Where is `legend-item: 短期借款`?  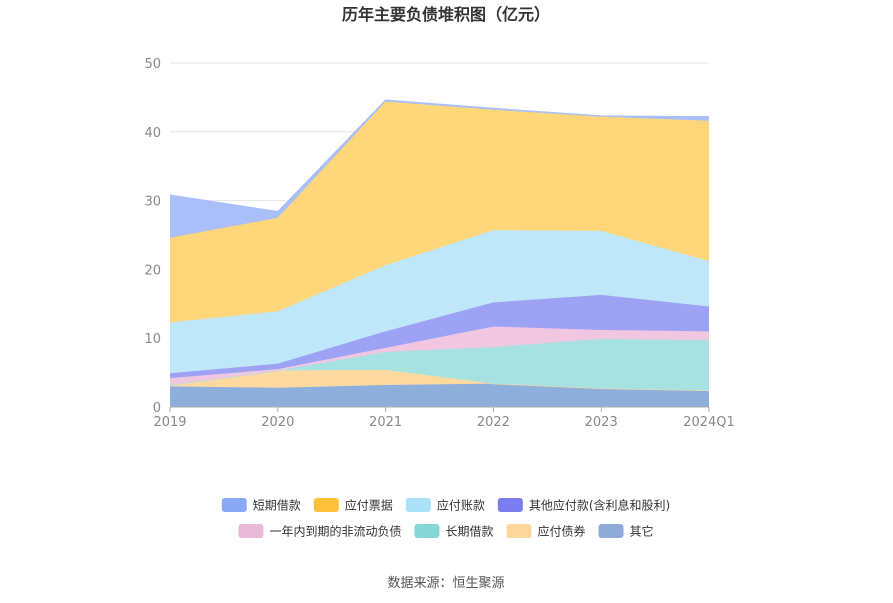
legend-item: 短期借款 is located at coordinates (261, 505).